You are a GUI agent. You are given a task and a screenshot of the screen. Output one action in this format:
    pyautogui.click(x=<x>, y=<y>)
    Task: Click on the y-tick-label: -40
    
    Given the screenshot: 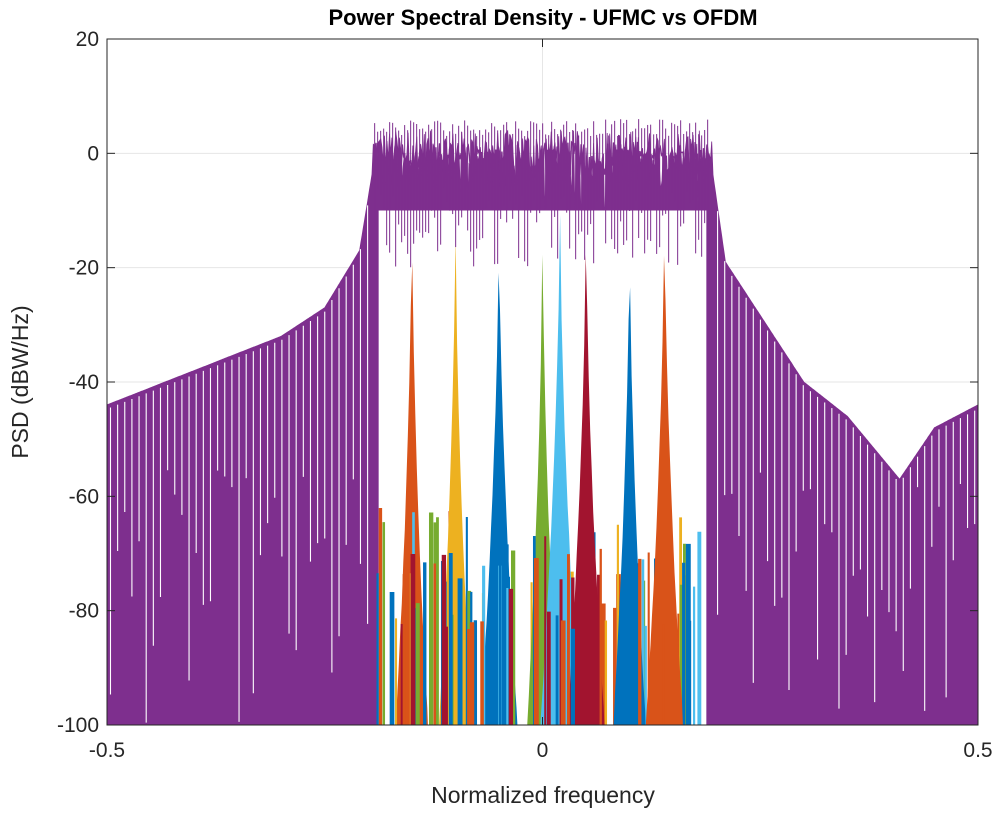 What is the action you would take?
    pyautogui.click(x=84, y=382)
    